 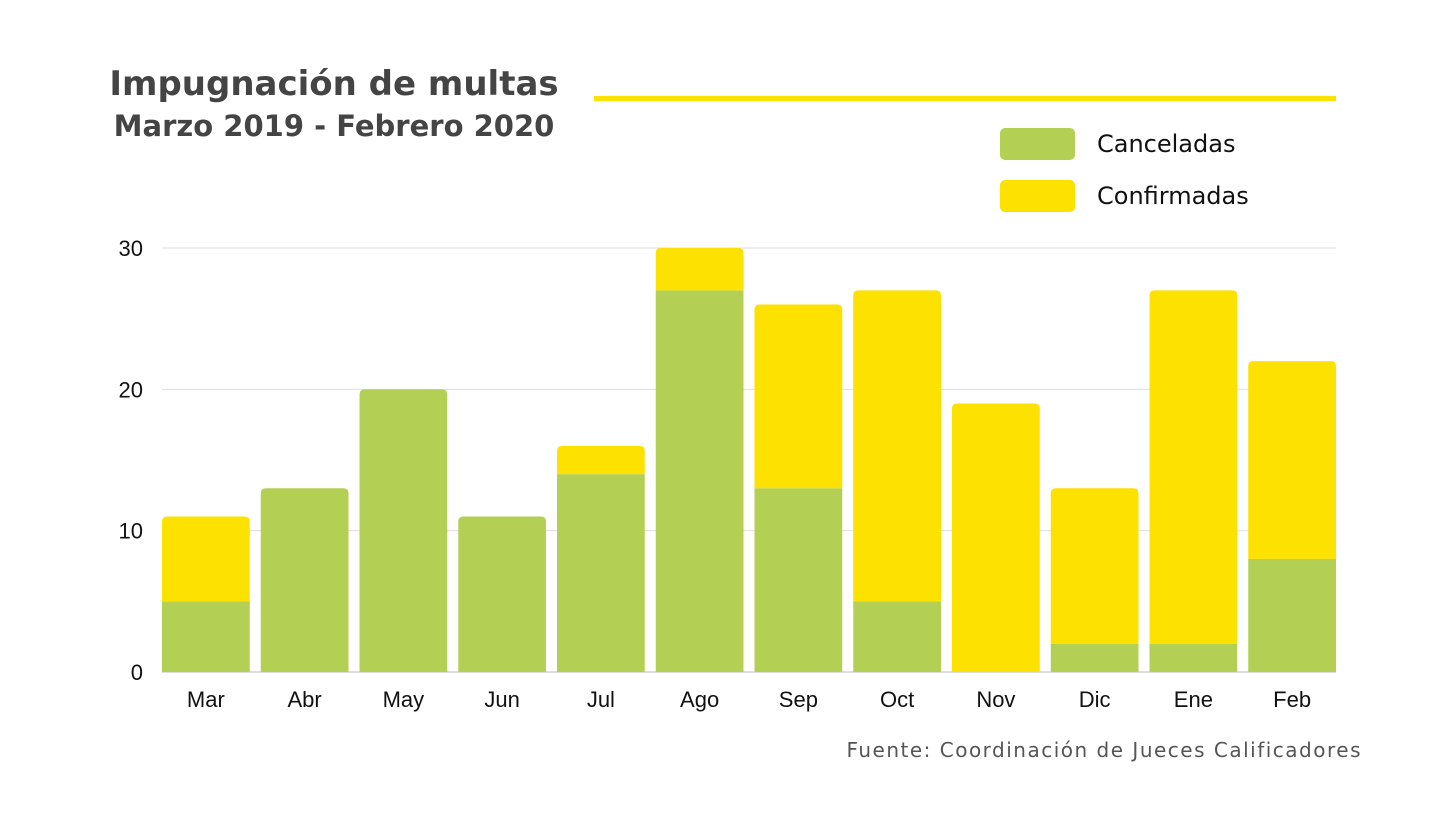 What do you see at coordinates (601, 699) in the screenshot?
I see `x-tick-label: Jul` at bounding box center [601, 699].